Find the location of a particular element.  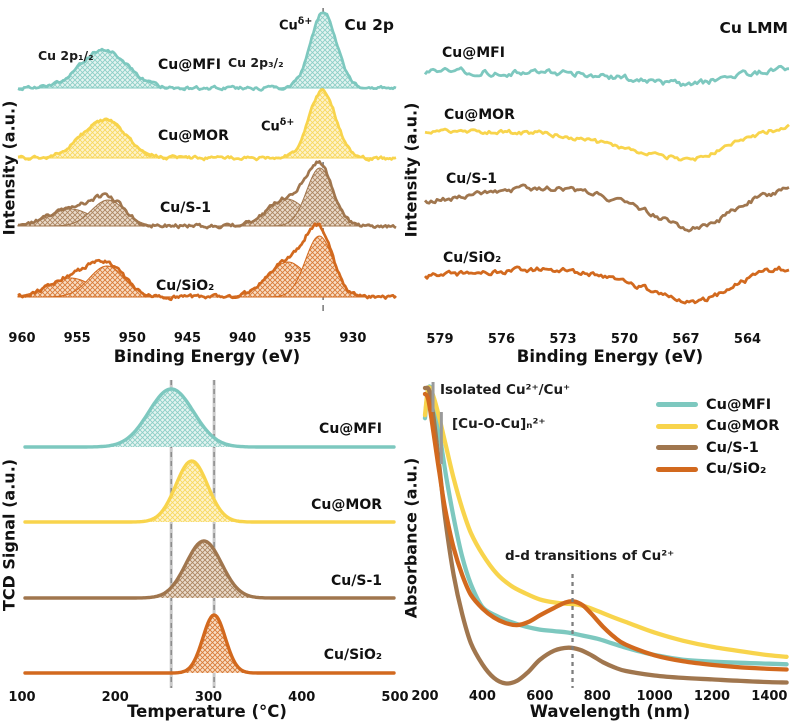

lmm-x-tick-564: 564 is located at coordinates (747, 339).